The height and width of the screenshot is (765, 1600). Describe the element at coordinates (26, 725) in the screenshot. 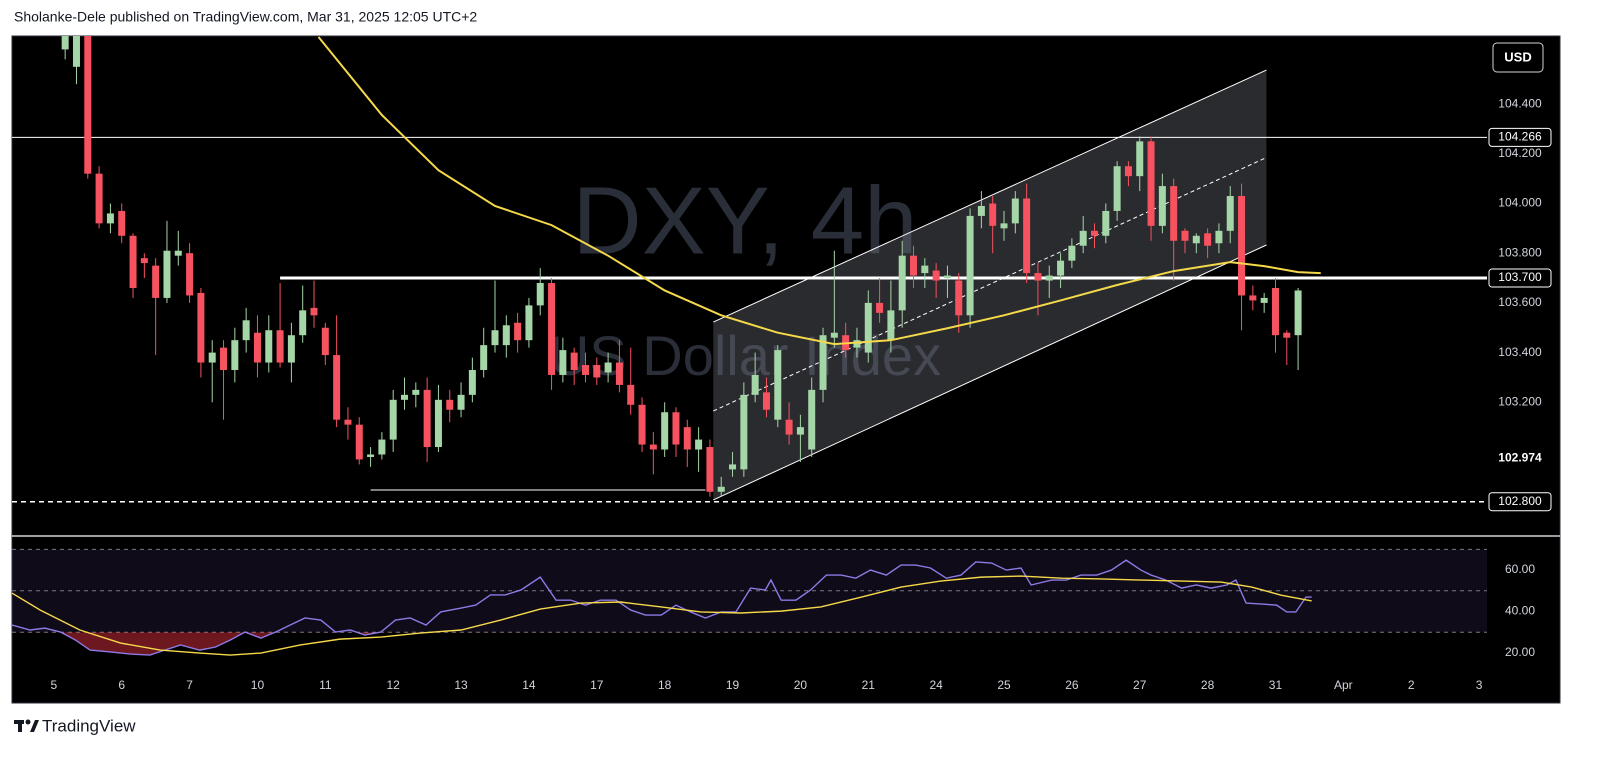

I see `brand-logo` at that location.